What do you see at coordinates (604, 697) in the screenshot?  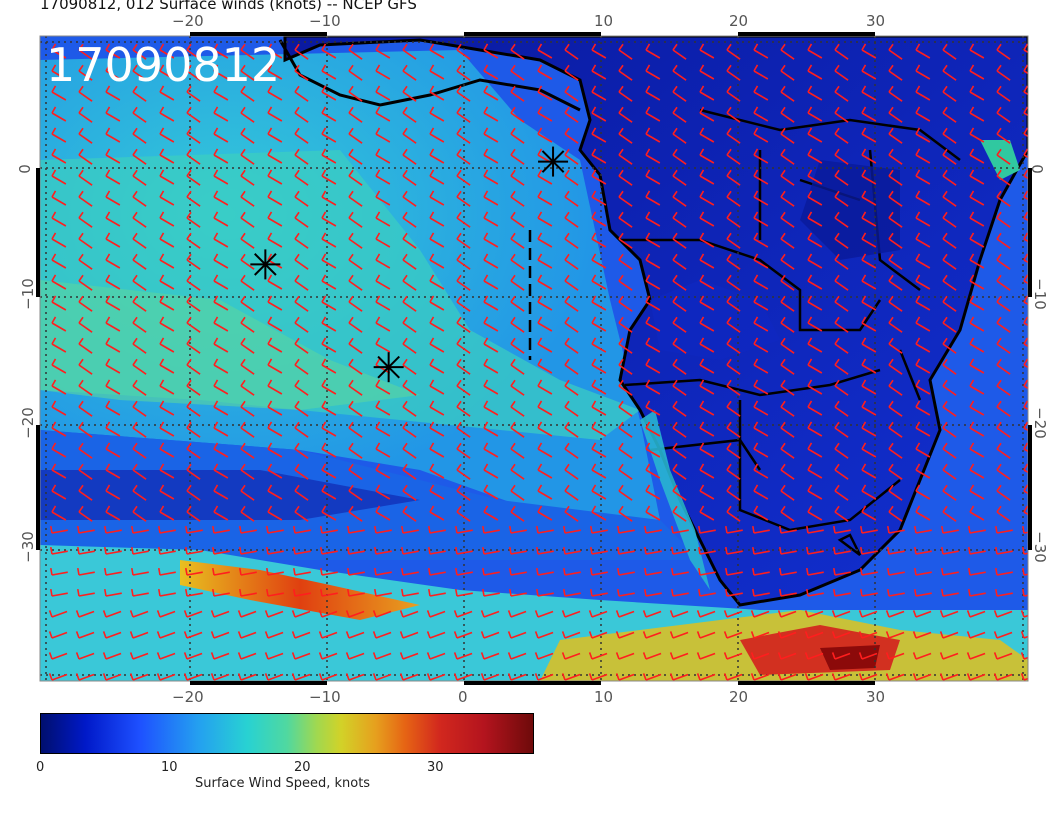 I see `lon-tick-bottom: 10` at bounding box center [604, 697].